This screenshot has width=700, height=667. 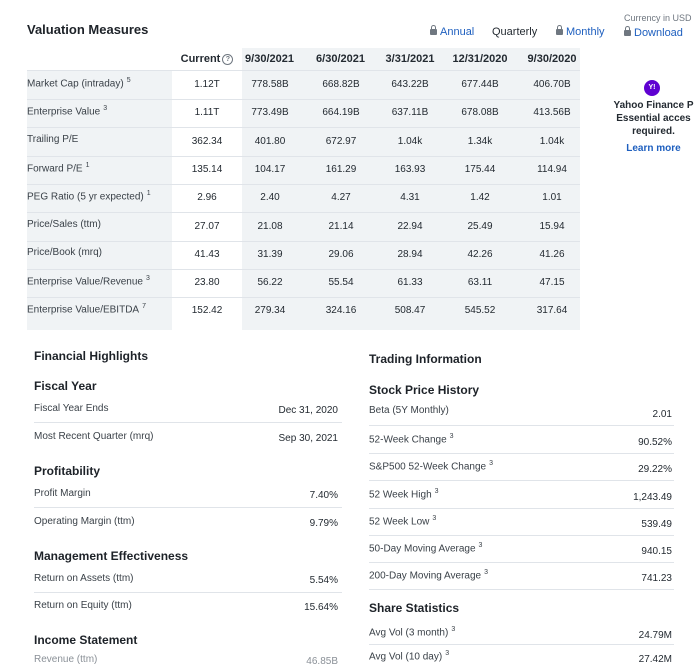 I want to click on row-label-text: Market Cap (intraday), so click(x=75, y=84).